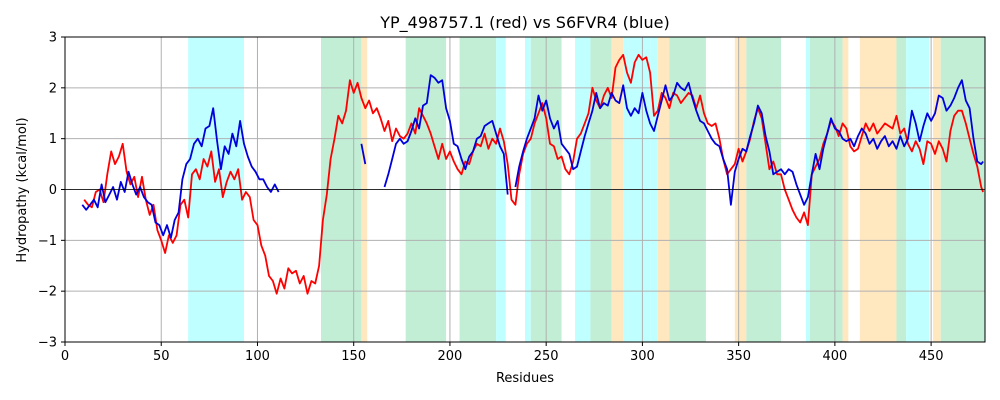 The width and height of the screenshot is (1000, 400). What do you see at coordinates (47, 292) in the screenshot?
I see `y-tick-label: −2` at bounding box center [47, 292].